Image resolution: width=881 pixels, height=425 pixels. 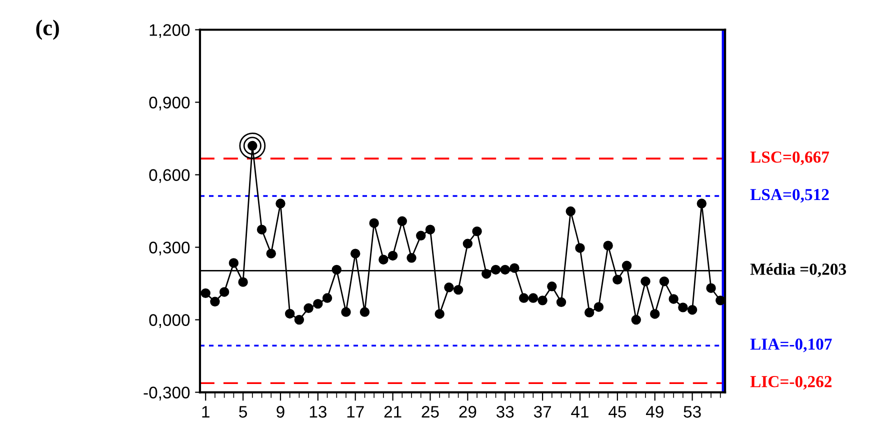 I want to click on y-tick-label: 0,300, so click(x=169, y=249).